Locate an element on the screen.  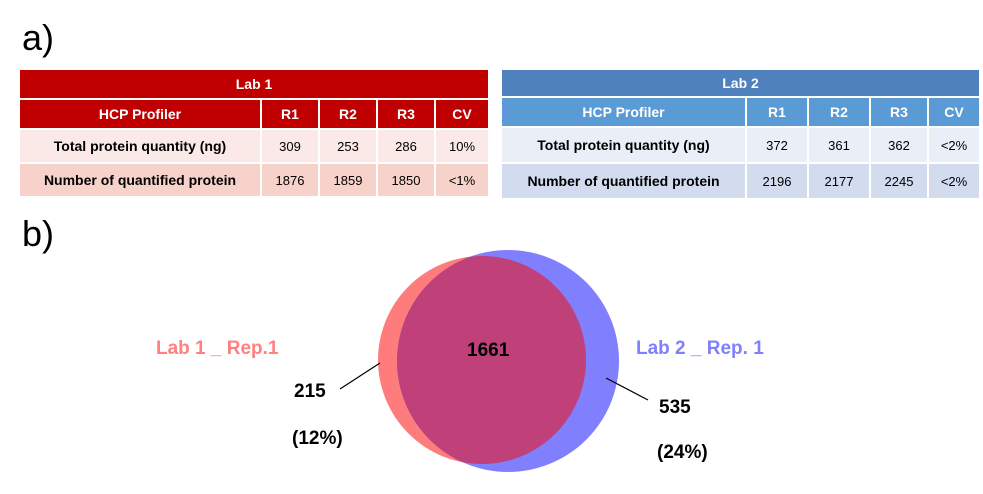
venn-overlap-region is located at coordinates (491, 360).